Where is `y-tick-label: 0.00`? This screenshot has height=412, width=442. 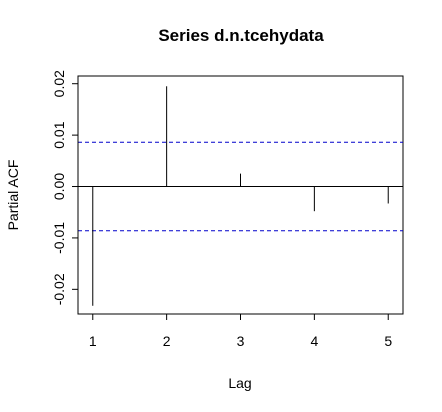 y-tick-label: 0.00 is located at coordinates (59, 186).